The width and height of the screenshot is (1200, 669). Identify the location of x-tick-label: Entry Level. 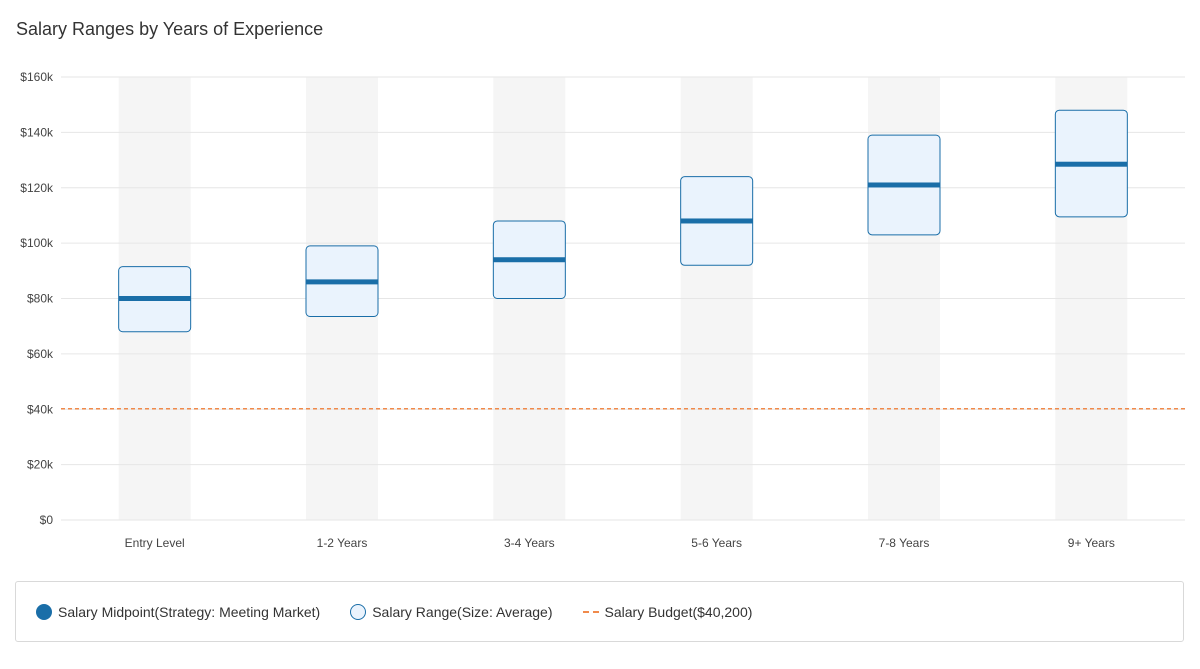
(155, 543).